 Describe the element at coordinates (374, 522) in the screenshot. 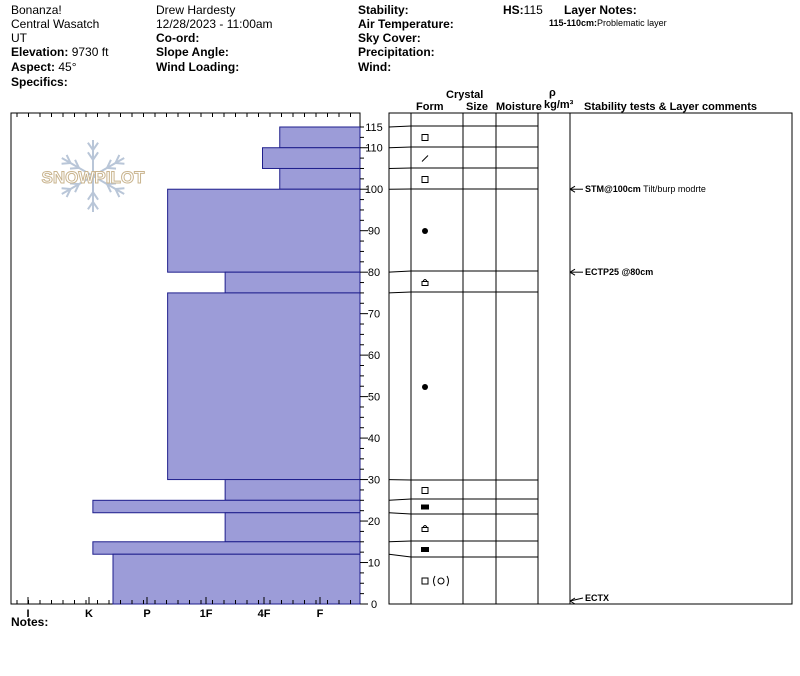

I see `depth-tick-label: 20` at that location.